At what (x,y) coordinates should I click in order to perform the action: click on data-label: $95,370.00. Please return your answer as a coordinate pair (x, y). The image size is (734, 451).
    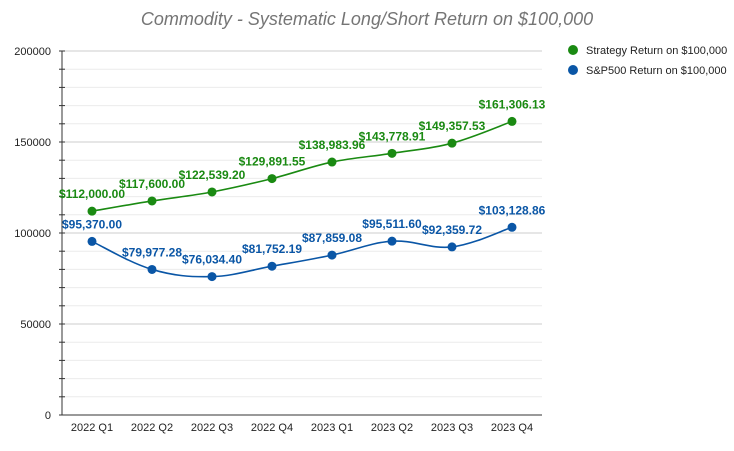
    Looking at the image, I should click on (92, 224).